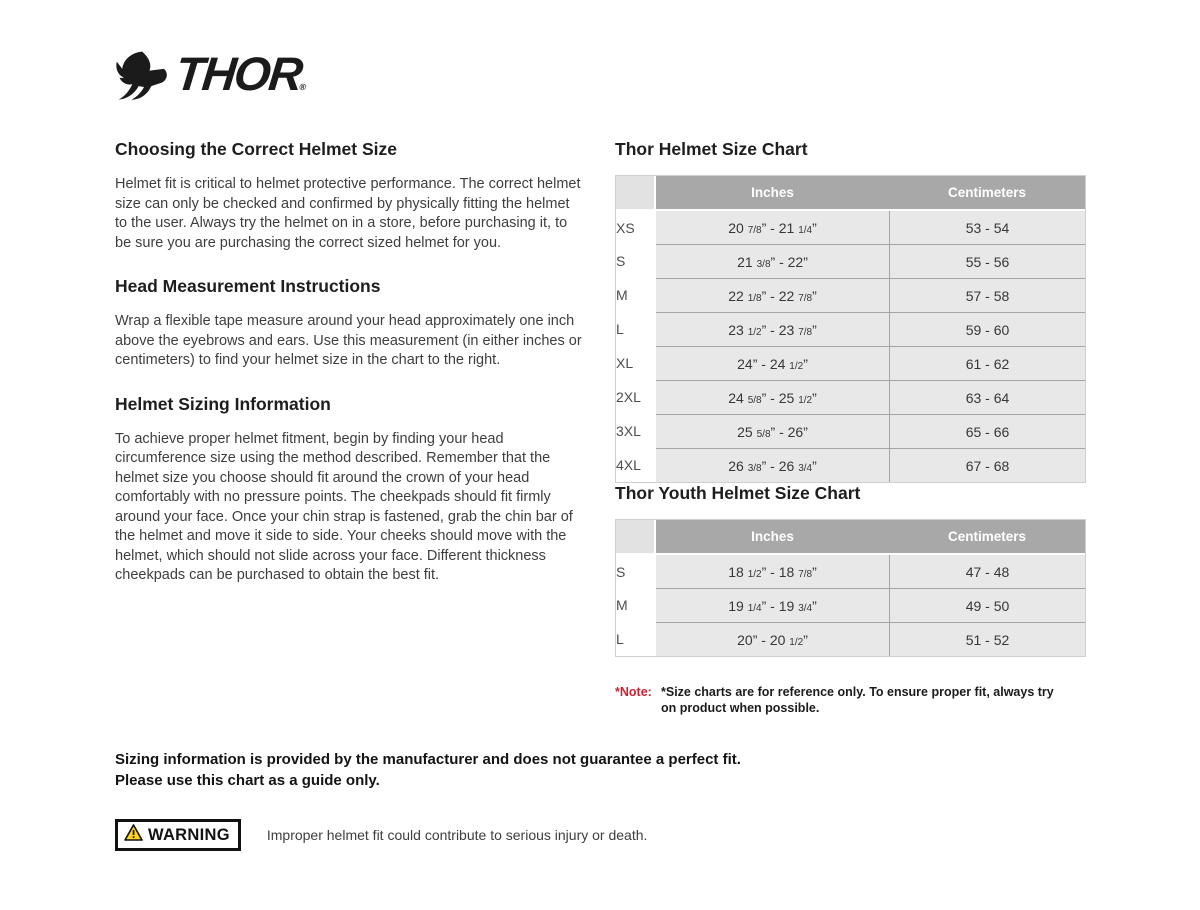 The image size is (1200, 910). Describe the element at coordinates (987, 431) in the screenshot. I see `centimeters-cell: 65 - 66` at that location.